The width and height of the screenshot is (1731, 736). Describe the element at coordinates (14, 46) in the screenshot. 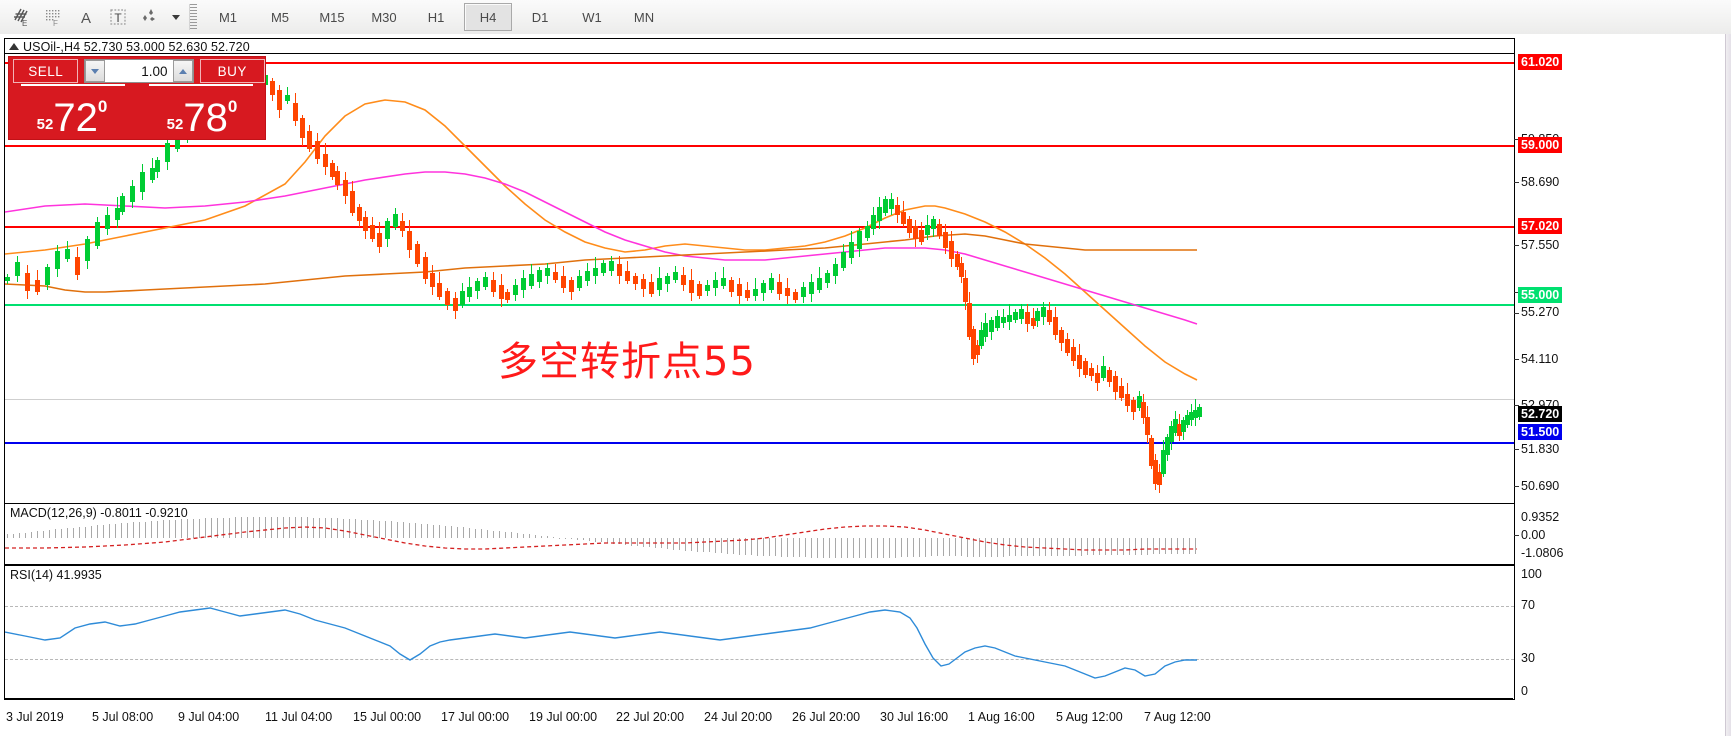

I see `collapse-triangle-icon` at that location.